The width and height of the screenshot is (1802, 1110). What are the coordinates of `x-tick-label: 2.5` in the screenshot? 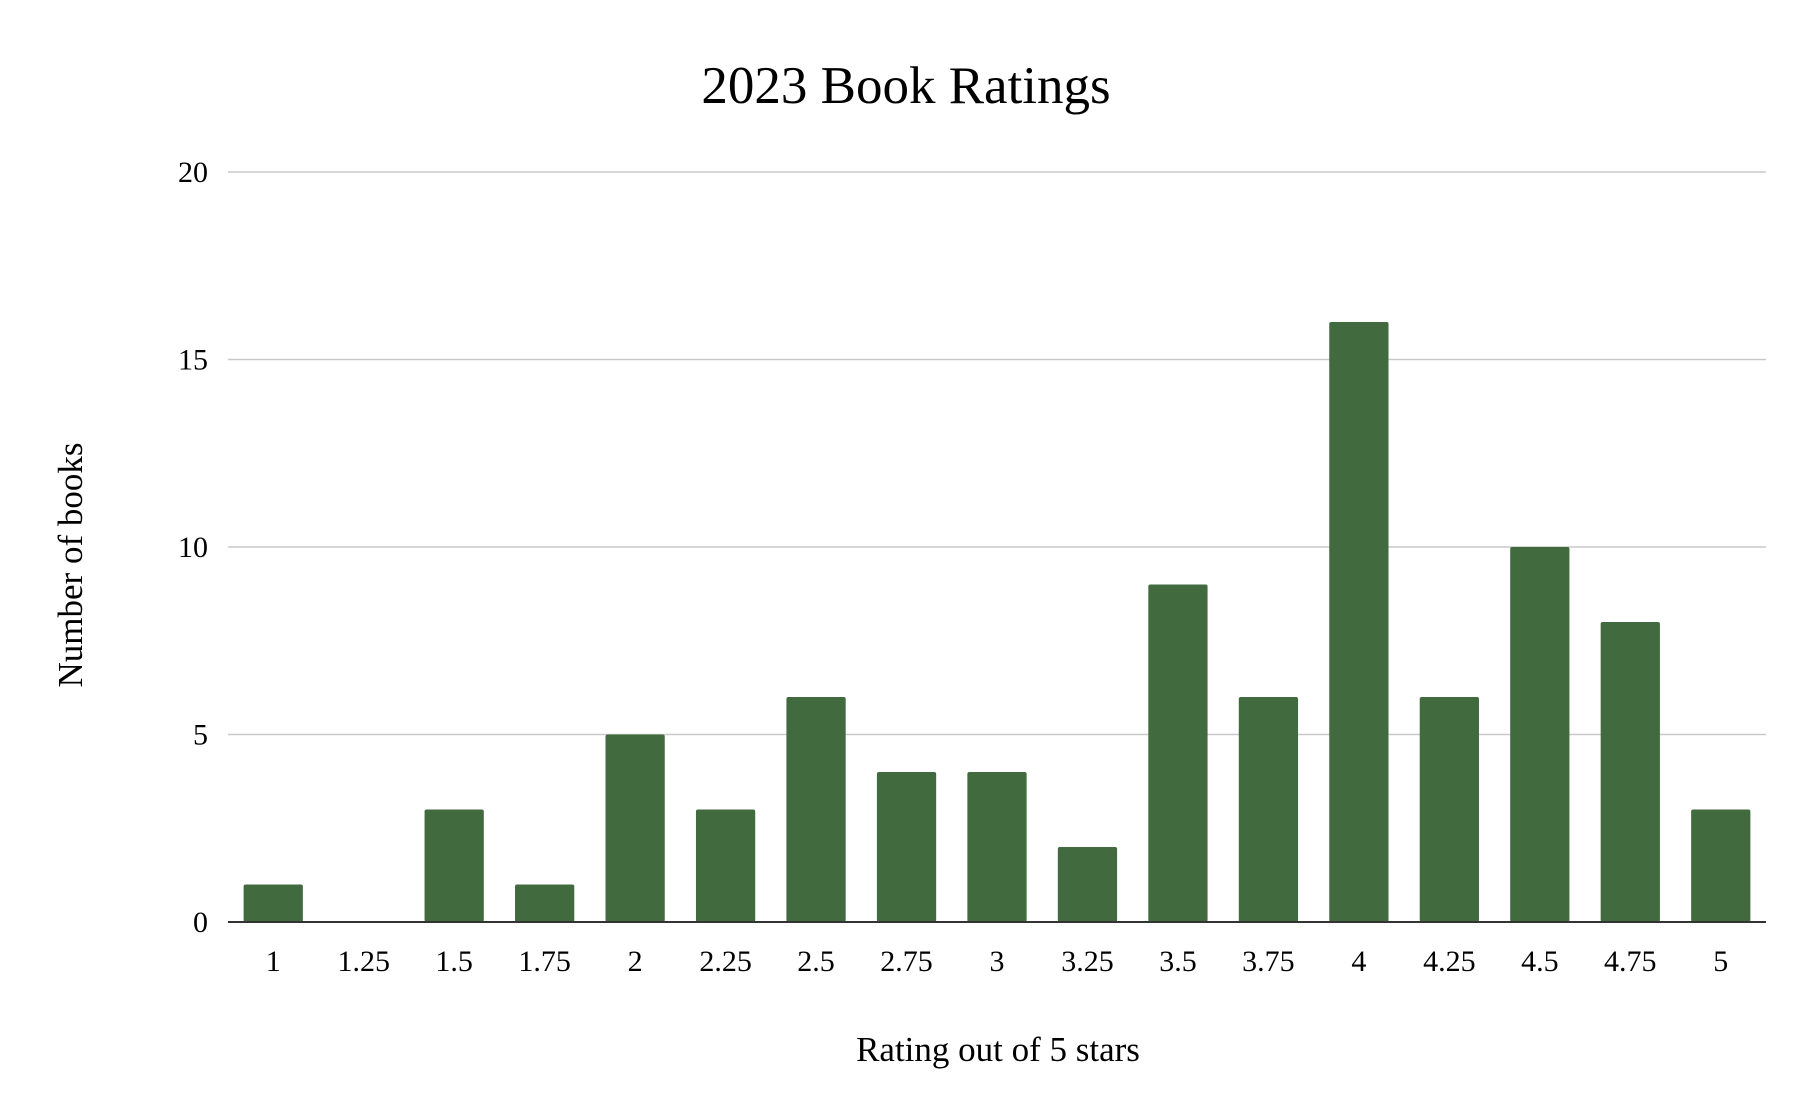 It's located at (816, 961).